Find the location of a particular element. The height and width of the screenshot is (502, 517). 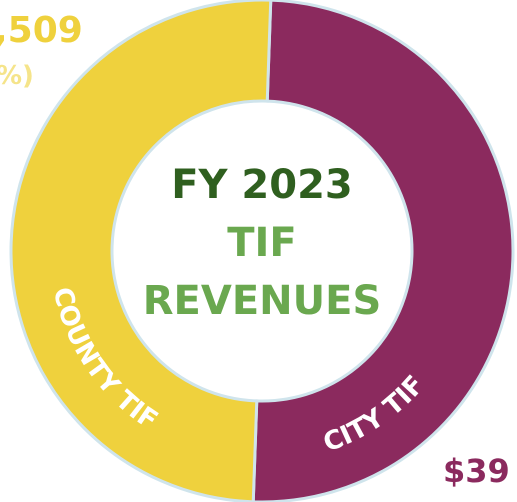

chart-subtitle: TIF is located at coordinates (262, 243).